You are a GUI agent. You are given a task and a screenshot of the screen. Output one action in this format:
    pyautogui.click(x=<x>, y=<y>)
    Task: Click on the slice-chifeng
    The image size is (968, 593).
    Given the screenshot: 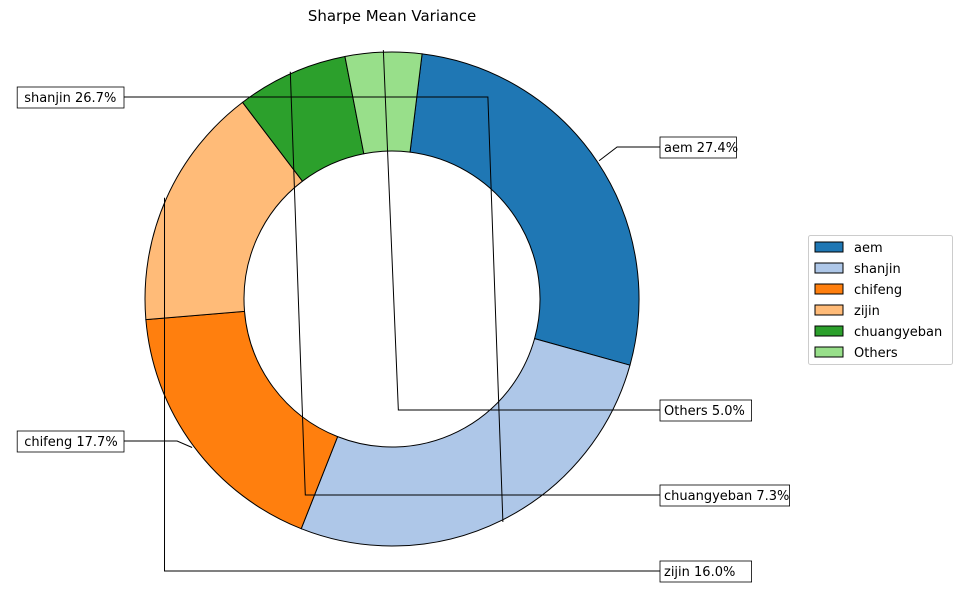 What is the action you would take?
    pyautogui.click(x=242, y=420)
    